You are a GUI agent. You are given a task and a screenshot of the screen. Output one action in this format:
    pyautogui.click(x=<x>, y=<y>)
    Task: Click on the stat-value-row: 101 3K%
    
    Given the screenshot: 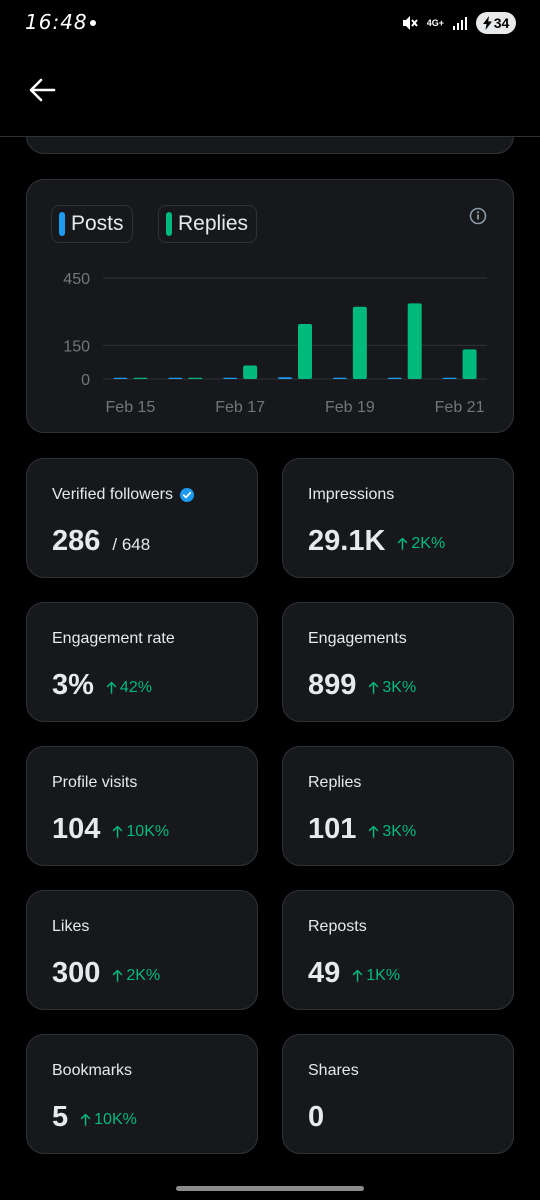 What is the action you would take?
    pyautogui.click(x=362, y=829)
    